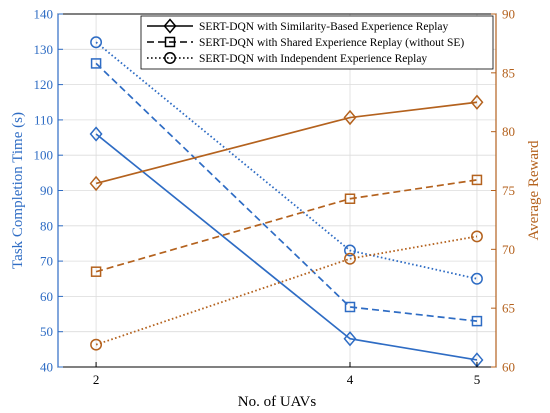 Image resolution: width=550 pixels, height=413 pixels. Describe the element at coordinates (477, 379) in the screenshot. I see `x-tick-label: 5` at that location.